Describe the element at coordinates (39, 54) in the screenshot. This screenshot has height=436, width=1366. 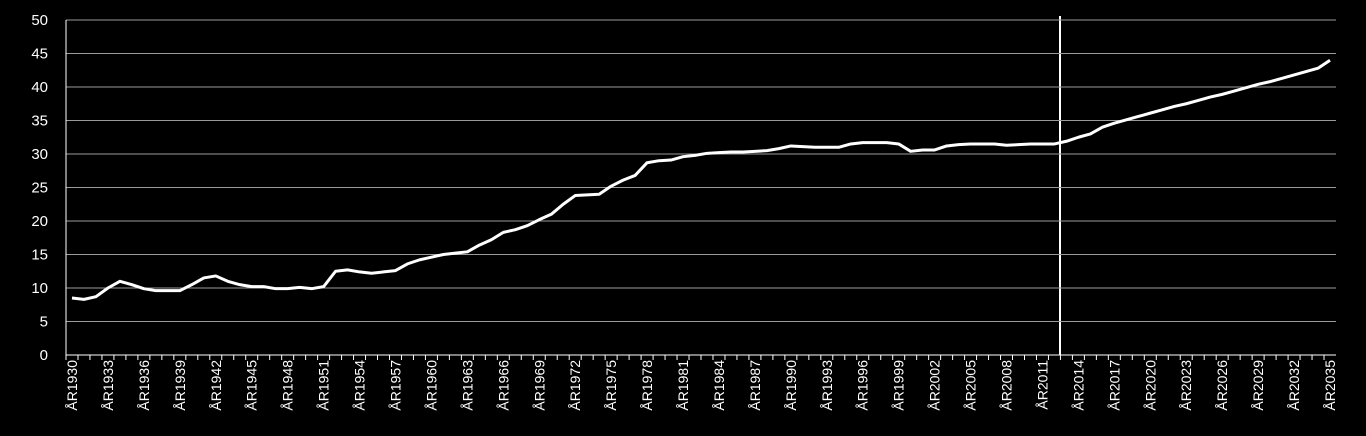
I see `y-tick-label: 45` at that location.